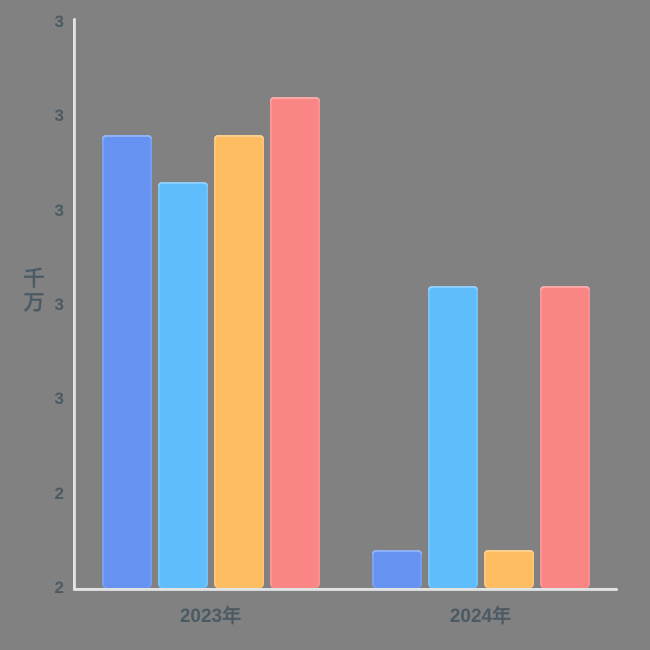 Image resolution: width=650 pixels, height=650 pixels. What do you see at coordinates (480, 616) in the screenshot?
I see `x-axis-label-1: 2024年` at bounding box center [480, 616].